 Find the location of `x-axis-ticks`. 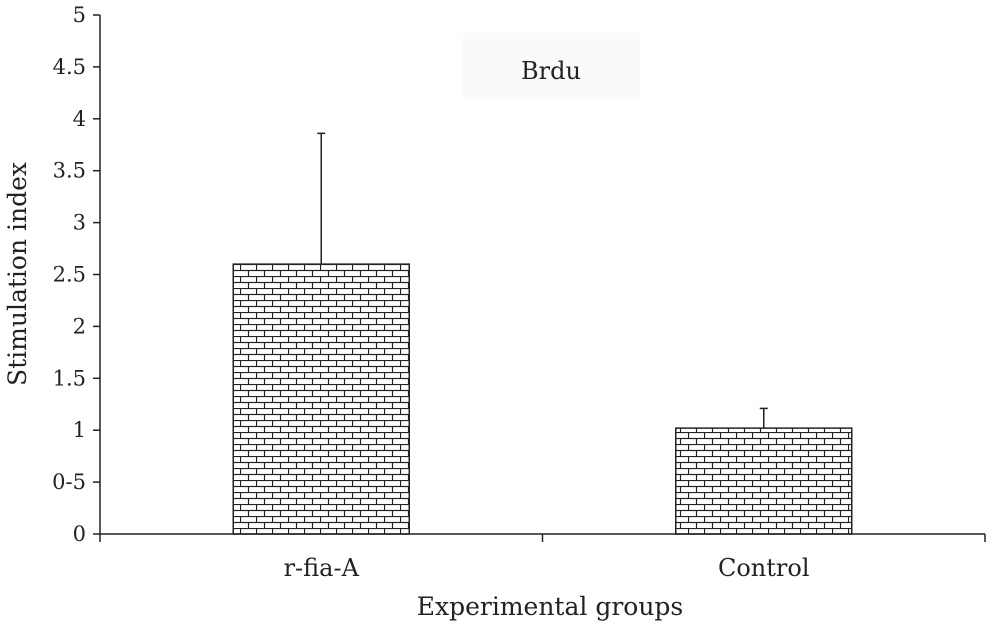

x-axis-ticks is located at coordinates (542, 538).